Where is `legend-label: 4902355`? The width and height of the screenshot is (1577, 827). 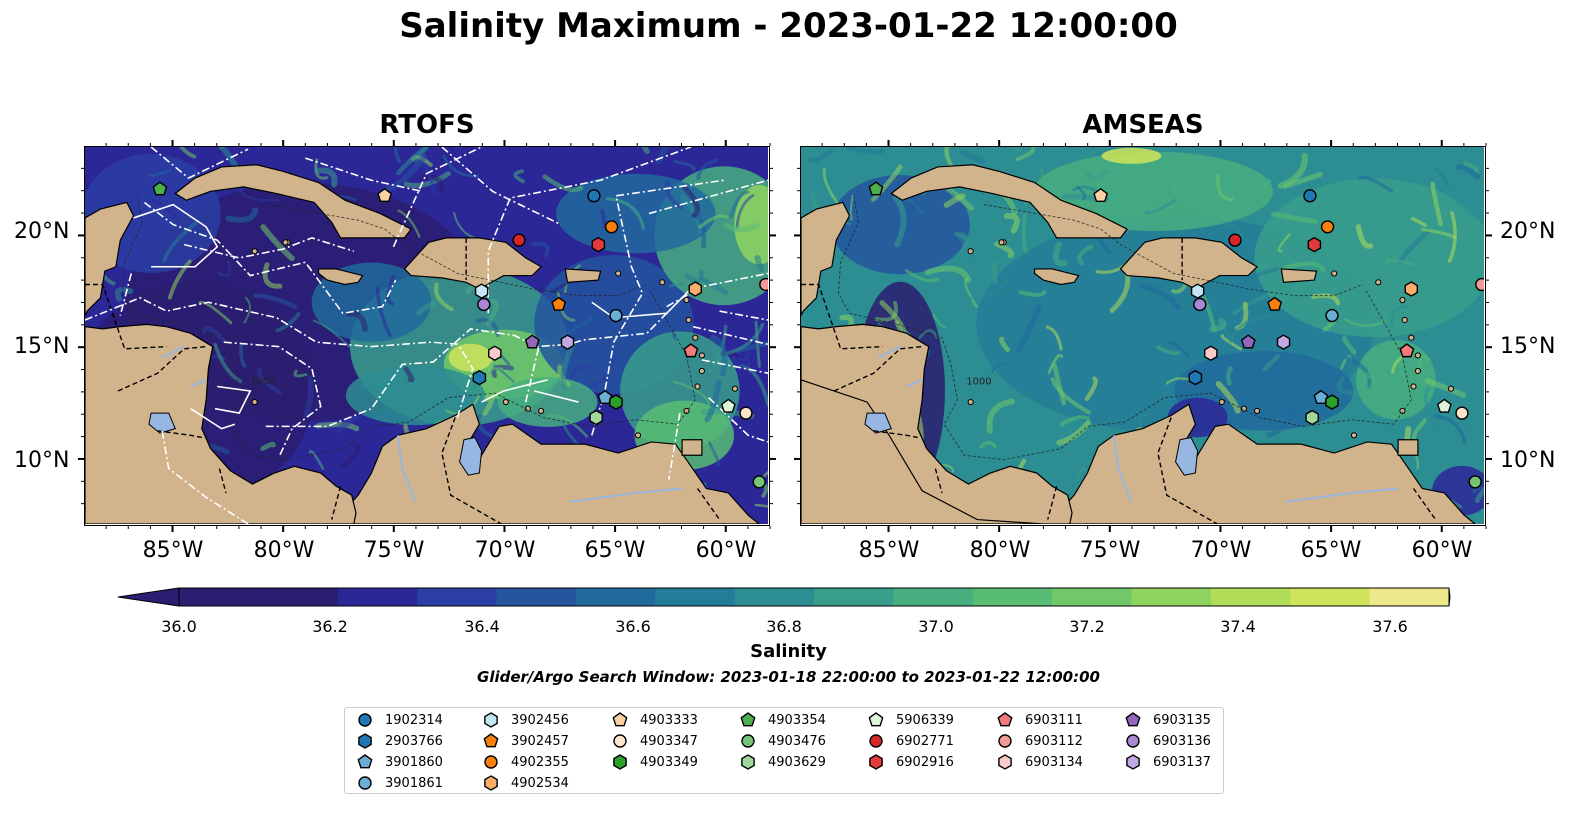 legend-label: 4902355 is located at coordinates (540, 762).